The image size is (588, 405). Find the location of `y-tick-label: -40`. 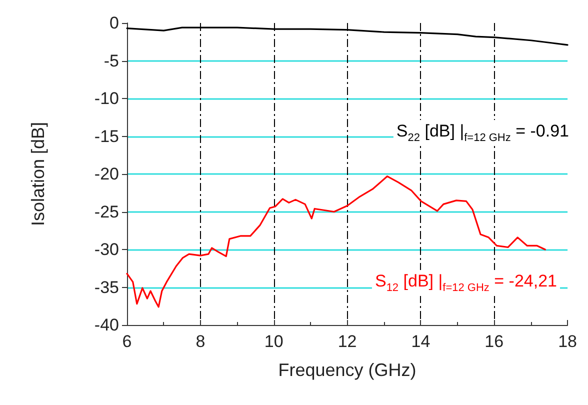

y-tick-label: -40 is located at coordinates (106, 325).